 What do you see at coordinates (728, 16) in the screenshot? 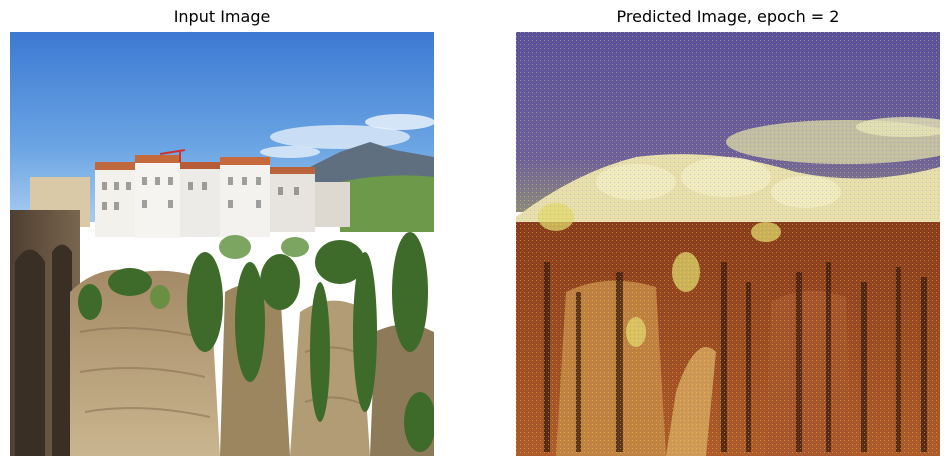
I see `predicted-image-title: Predicted Image, epoch = 2` at bounding box center [728, 16].